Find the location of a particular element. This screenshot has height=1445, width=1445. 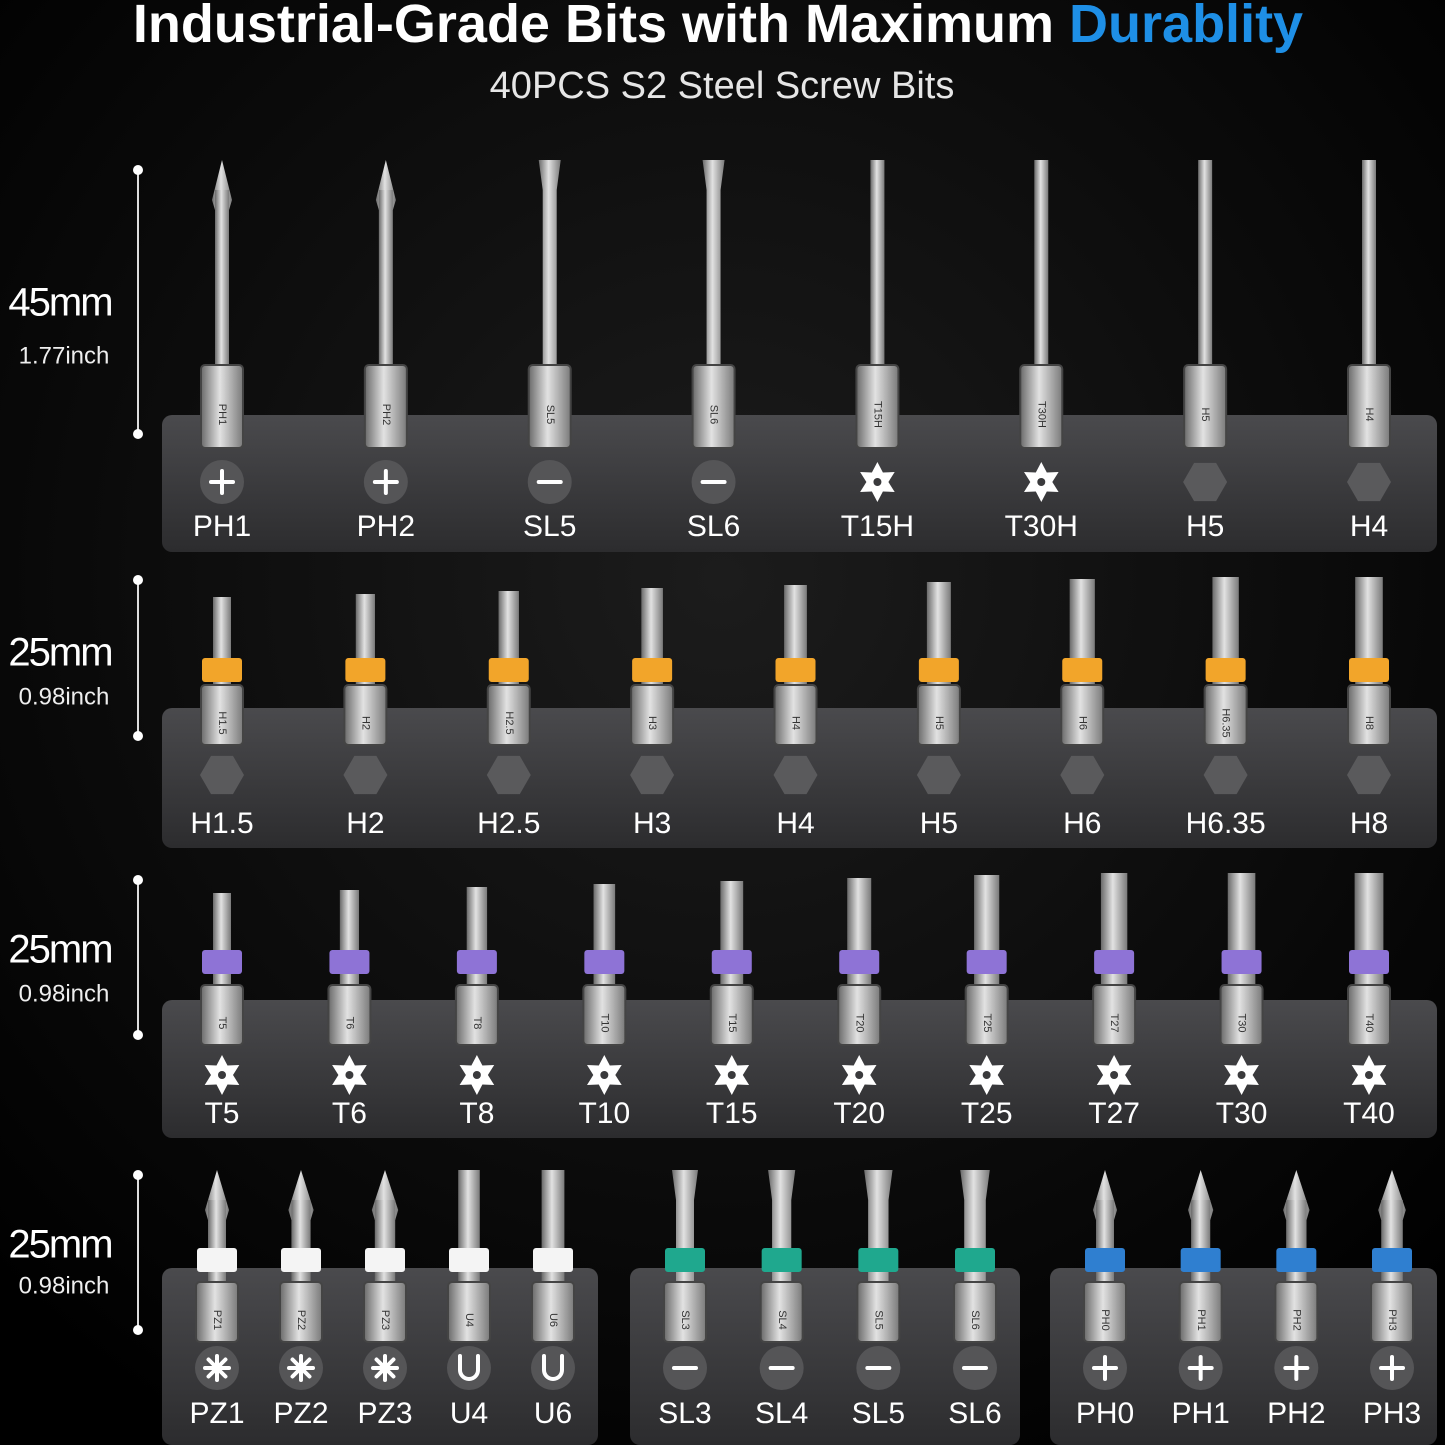

bit-label: PZ2 is located at coordinates (300, 1413).